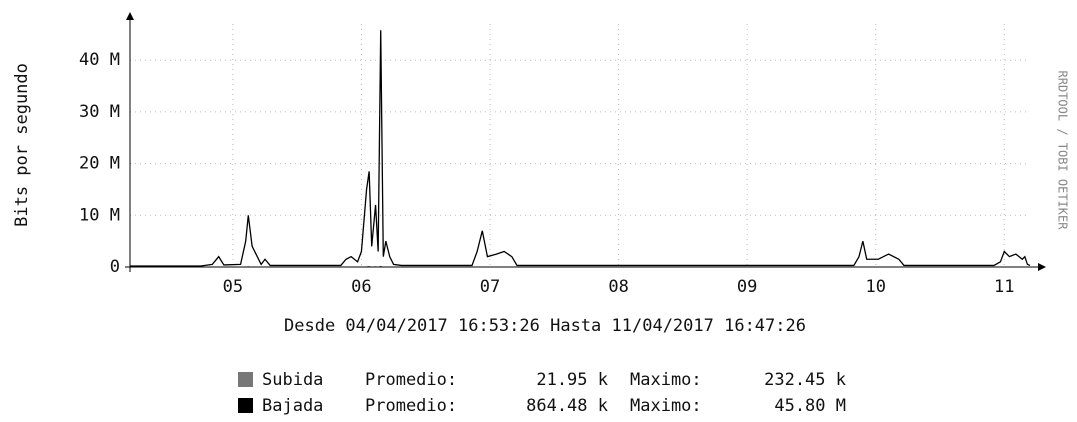 The height and width of the screenshot is (422, 1077). What do you see at coordinates (361, 287) in the screenshot?
I see `x-tick-label: 06` at bounding box center [361, 287].